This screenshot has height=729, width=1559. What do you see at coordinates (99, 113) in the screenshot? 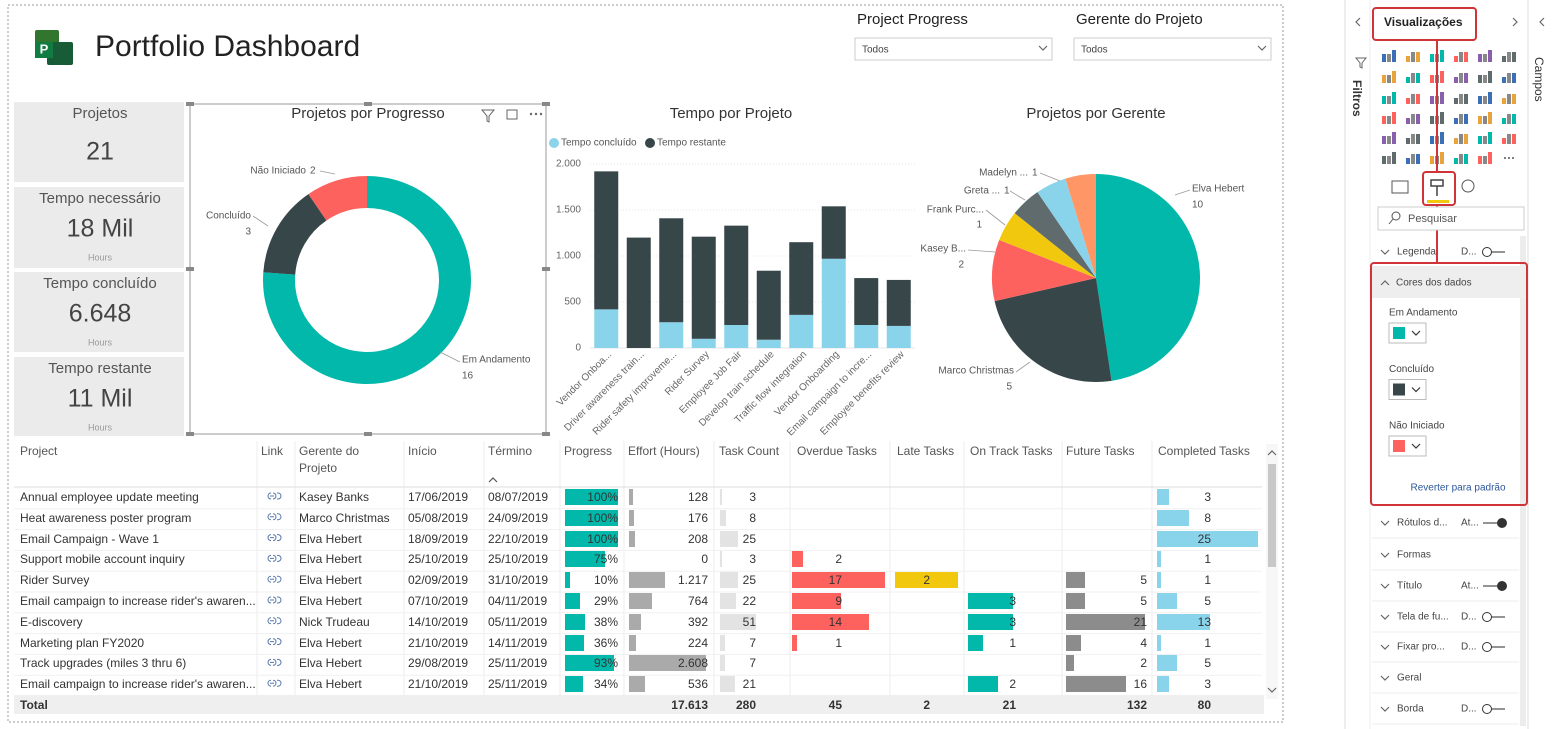
I see `card-title: Projetos` at bounding box center [99, 113].